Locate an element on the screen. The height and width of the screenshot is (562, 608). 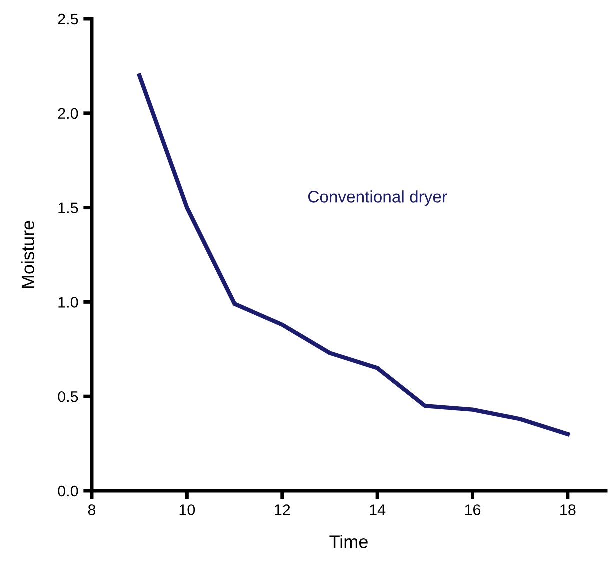
y-axis-title: Moisture is located at coordinates (28, 254).